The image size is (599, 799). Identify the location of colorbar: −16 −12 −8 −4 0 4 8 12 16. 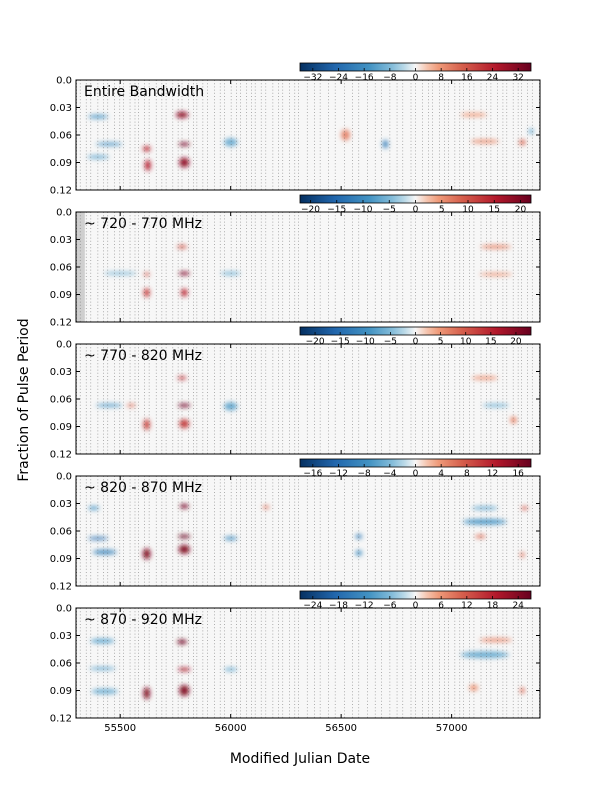
(415, 468).